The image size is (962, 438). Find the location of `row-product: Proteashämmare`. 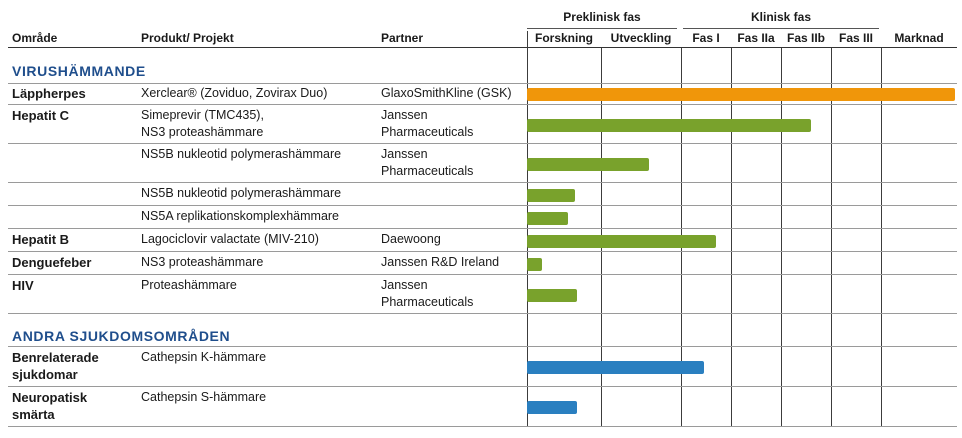

row-product: Proteashämmare is located at coordinates (189, 285).